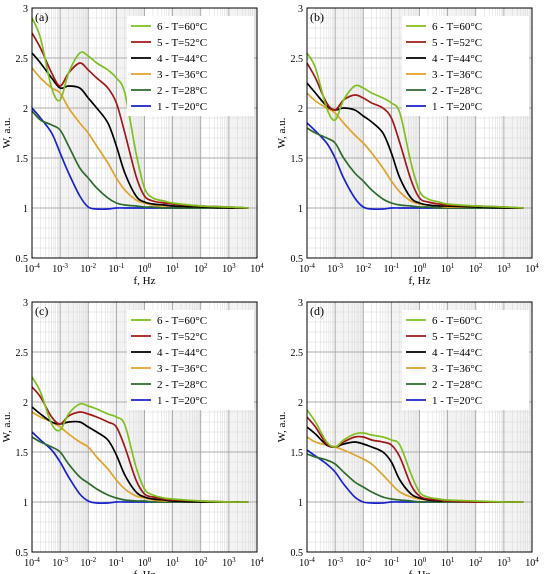 The height and width of the screenshot is (574, 550). What do you see at coordinates (41, 311) in the screenshot?
I see `panel-label: (c)` at bounding box center [41, 311].